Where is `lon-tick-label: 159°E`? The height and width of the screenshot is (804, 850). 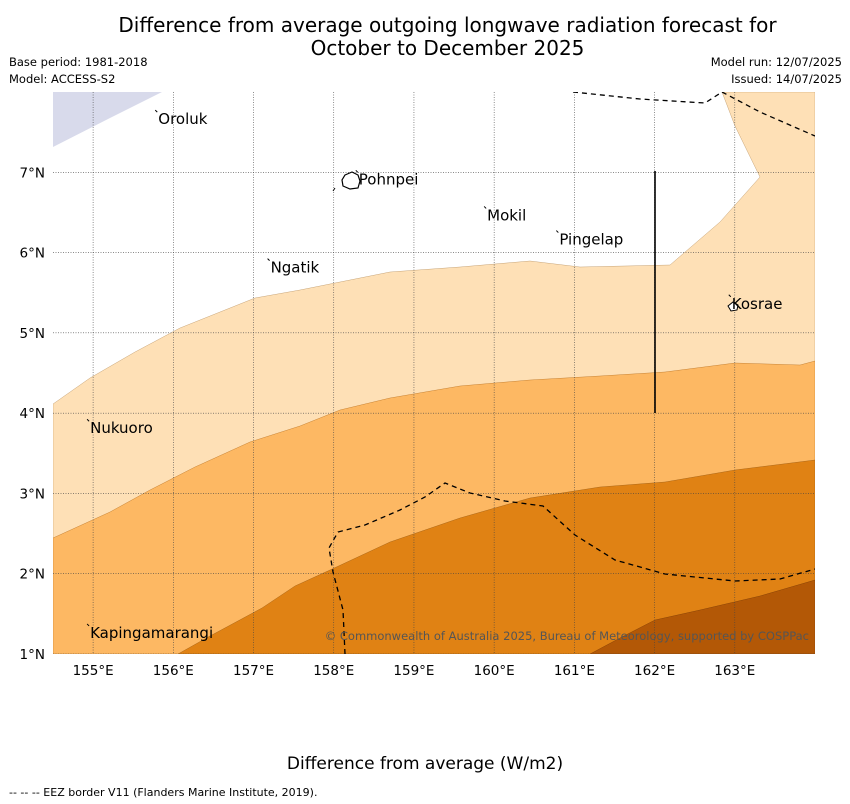
lon-tick-label: 159°E is located at coordinates (413, 671).